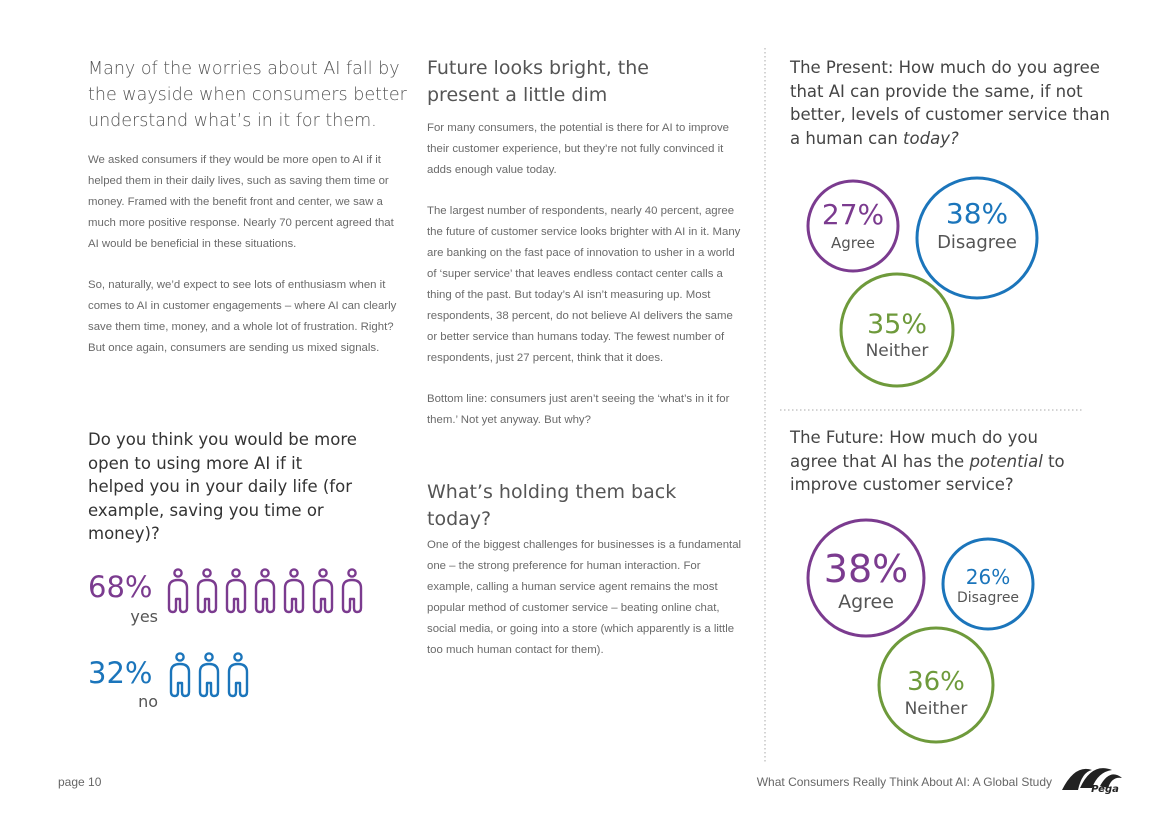 The height and width of the screenshot is (826, 1169). Describe the element at coordinates (897, 324) in the screenshot. I see `percent: 35%` at that location.